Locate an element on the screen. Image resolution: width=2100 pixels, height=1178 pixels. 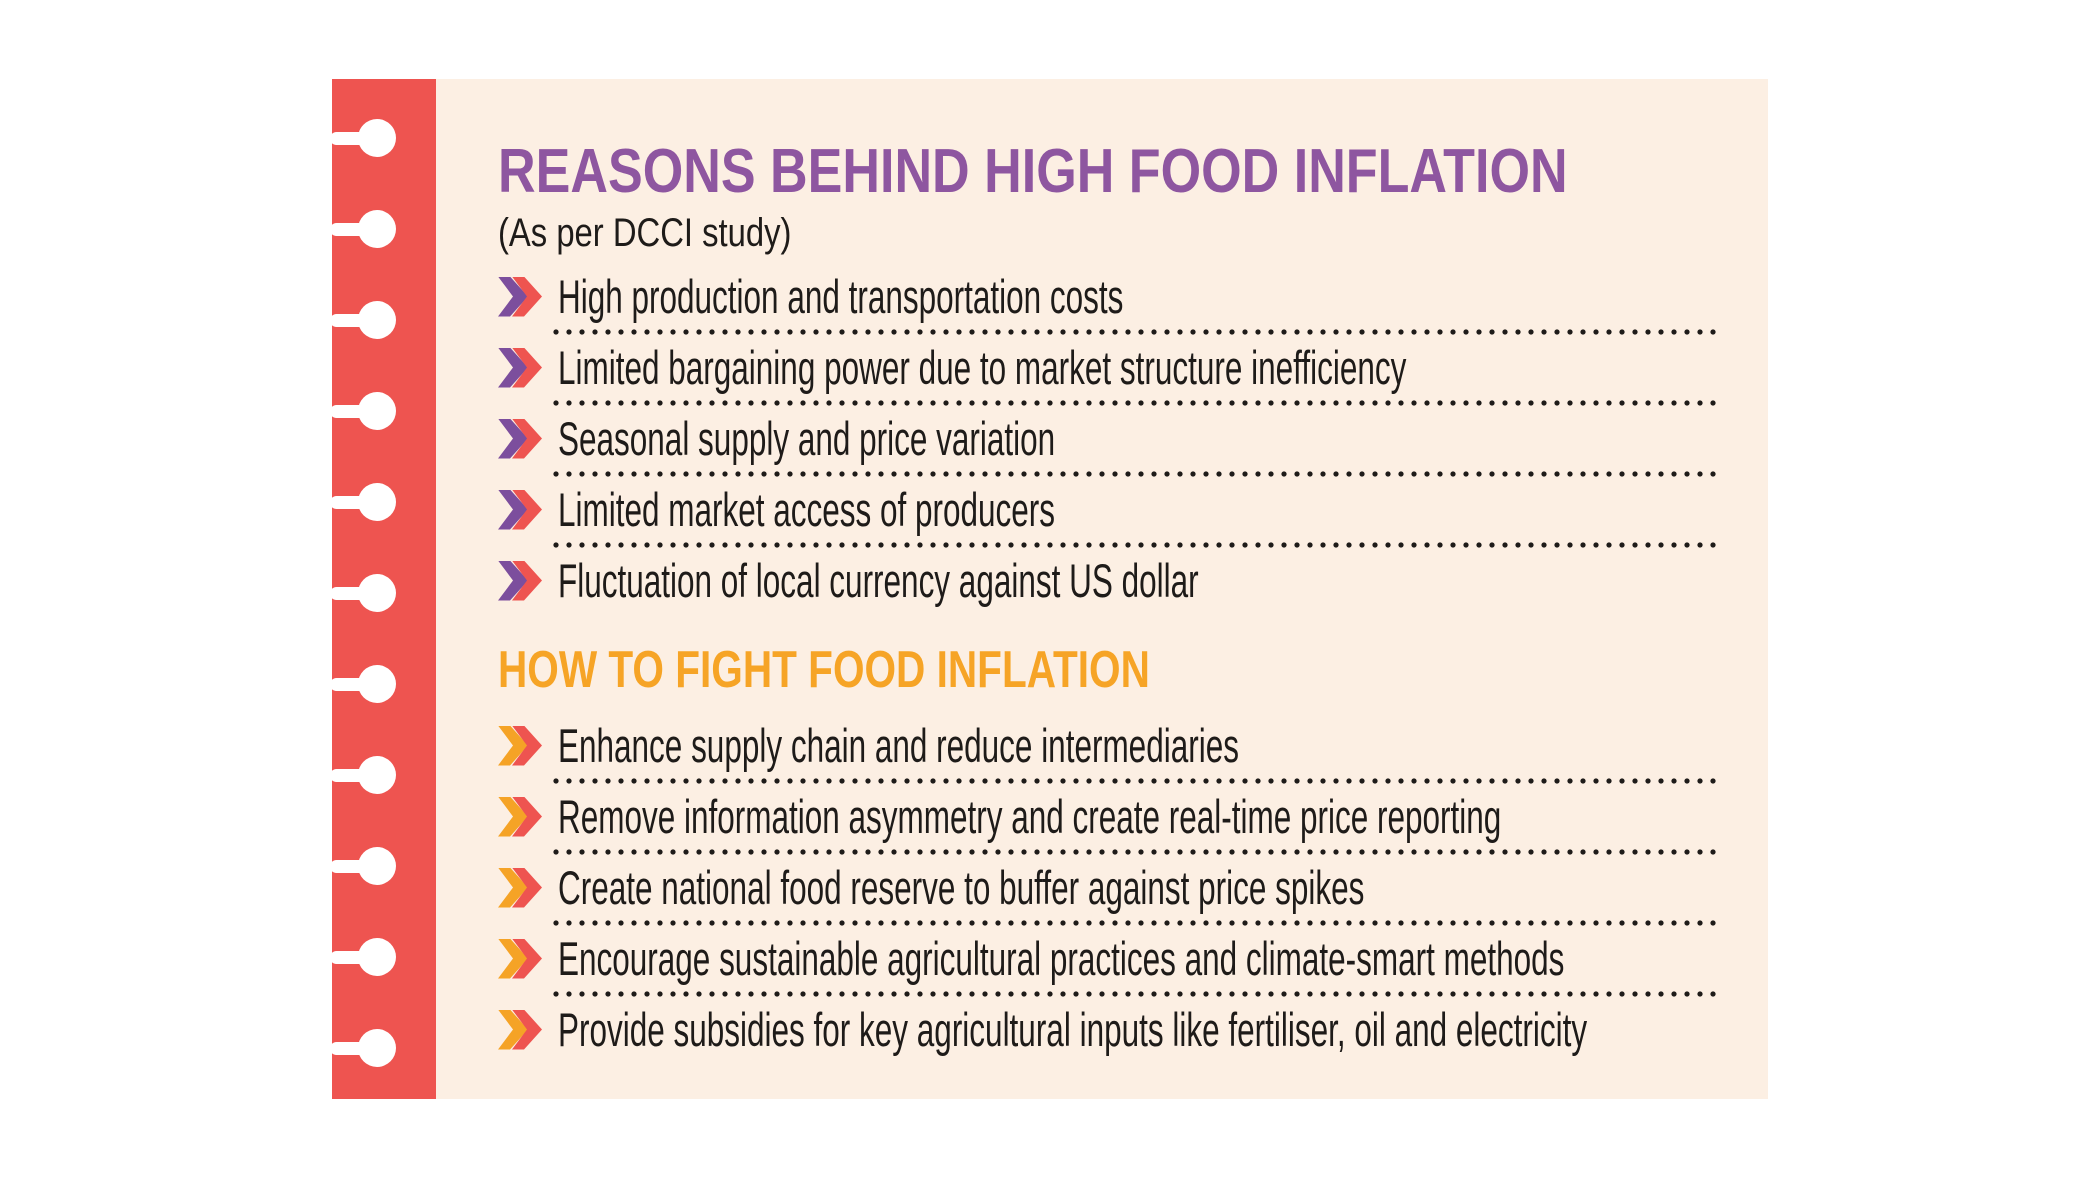
list-item: Limited market access of producers is located at coordinates (1108, 511).